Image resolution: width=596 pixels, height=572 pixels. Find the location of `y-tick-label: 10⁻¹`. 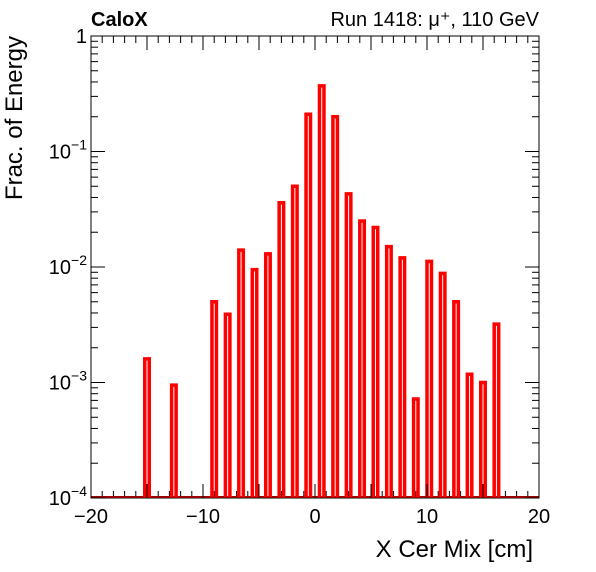

y-tick-label: 10⁻¹ is located at coordinates (68, 150).